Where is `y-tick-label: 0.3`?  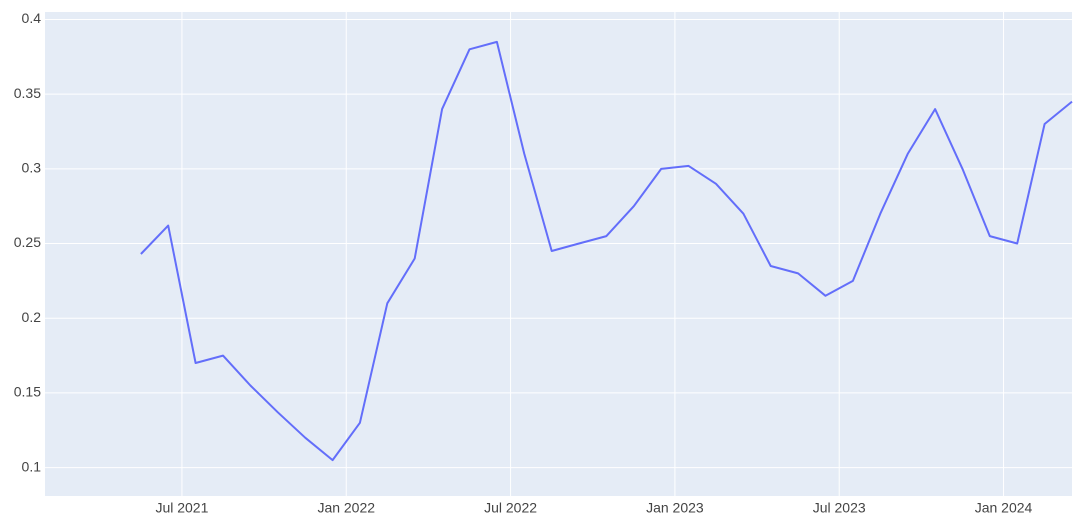 y-tick-label: 0.3 is located at coordinates (32, 168).